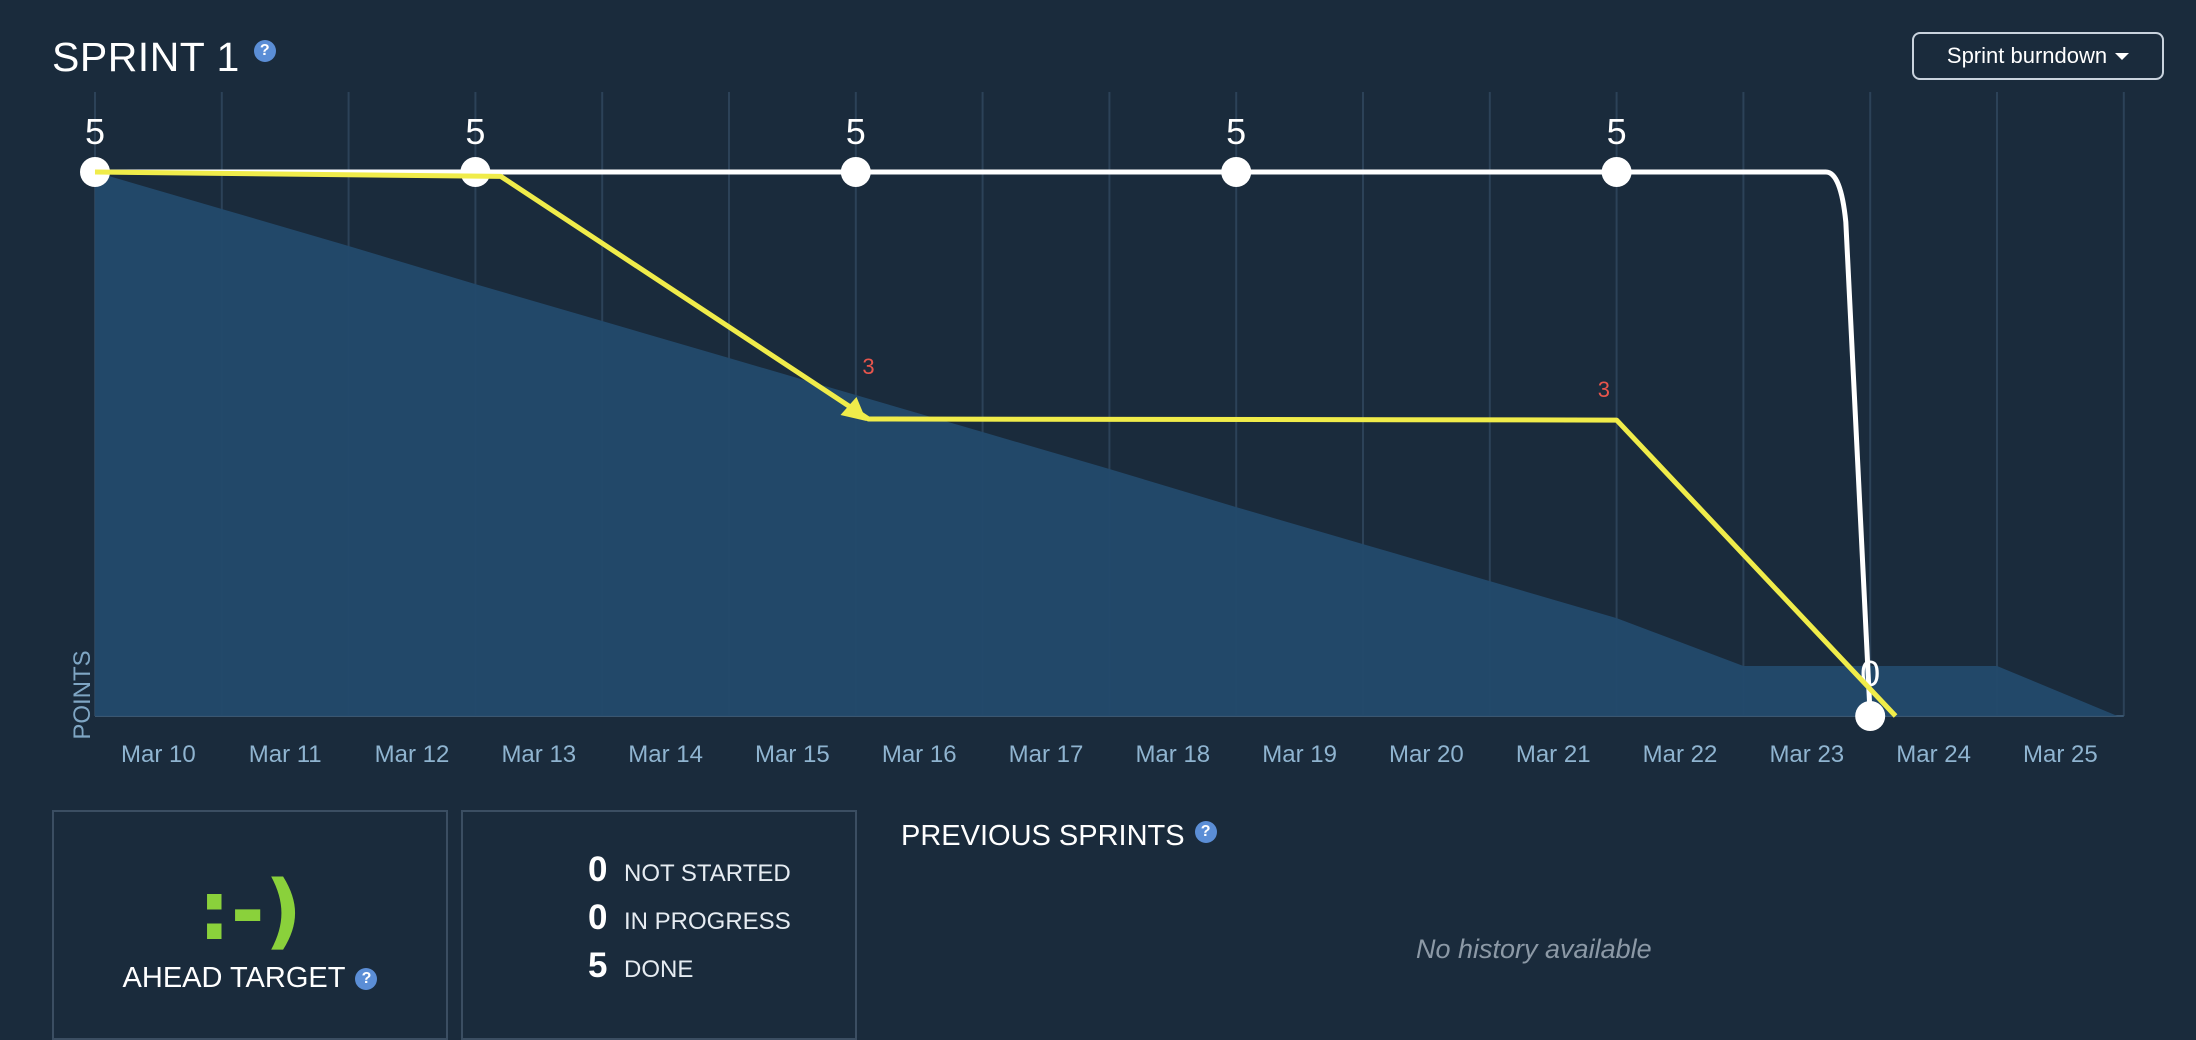 This screenshot has height=1040, width=2196. I want to click on x-tick-label: Mar 15, so click(792, 754).